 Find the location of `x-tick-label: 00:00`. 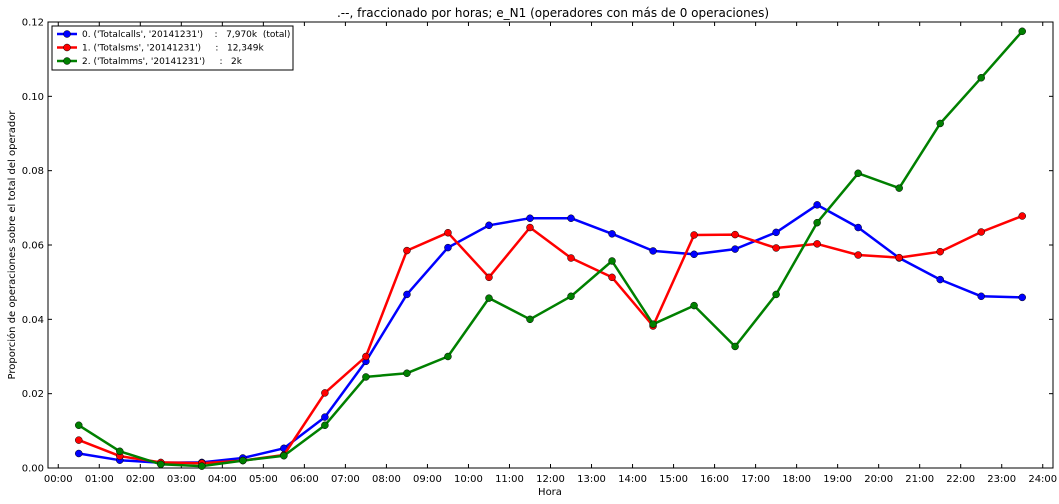

x-tick-label: 00:00 is located at coordinates (58, 479).